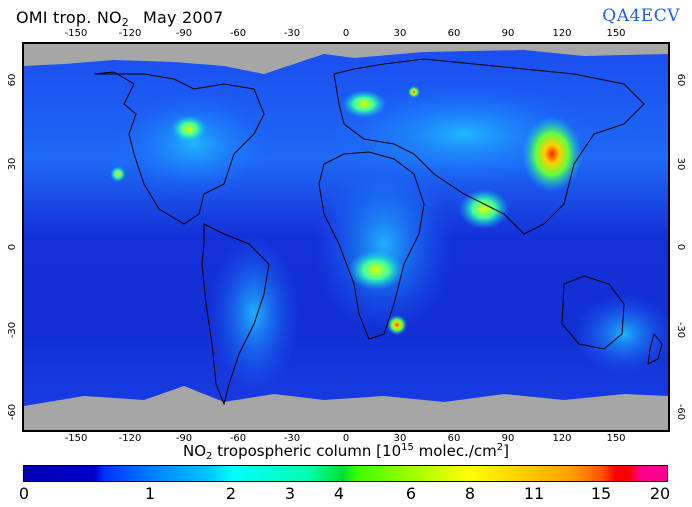 This screenshot has width=692, height=507. I want to click on colorbar-tick: 6, so click(411, 493).